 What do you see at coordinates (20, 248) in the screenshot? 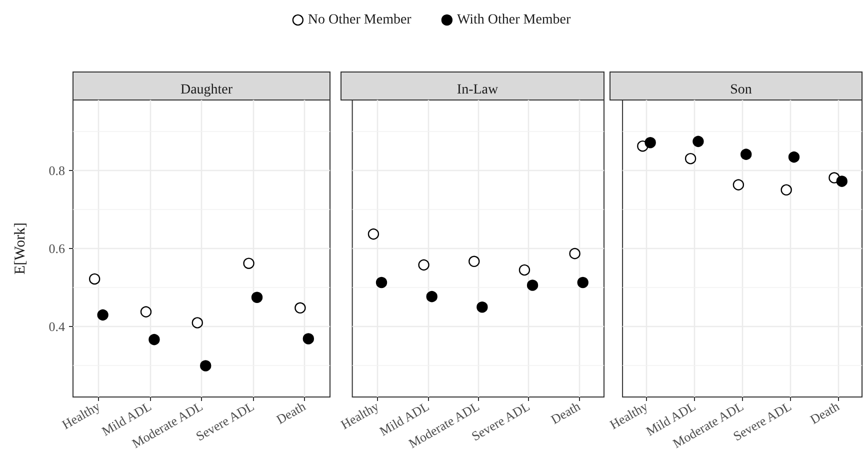
I see `y-axis-title: E[Work]` at bounding box center [20, 248].